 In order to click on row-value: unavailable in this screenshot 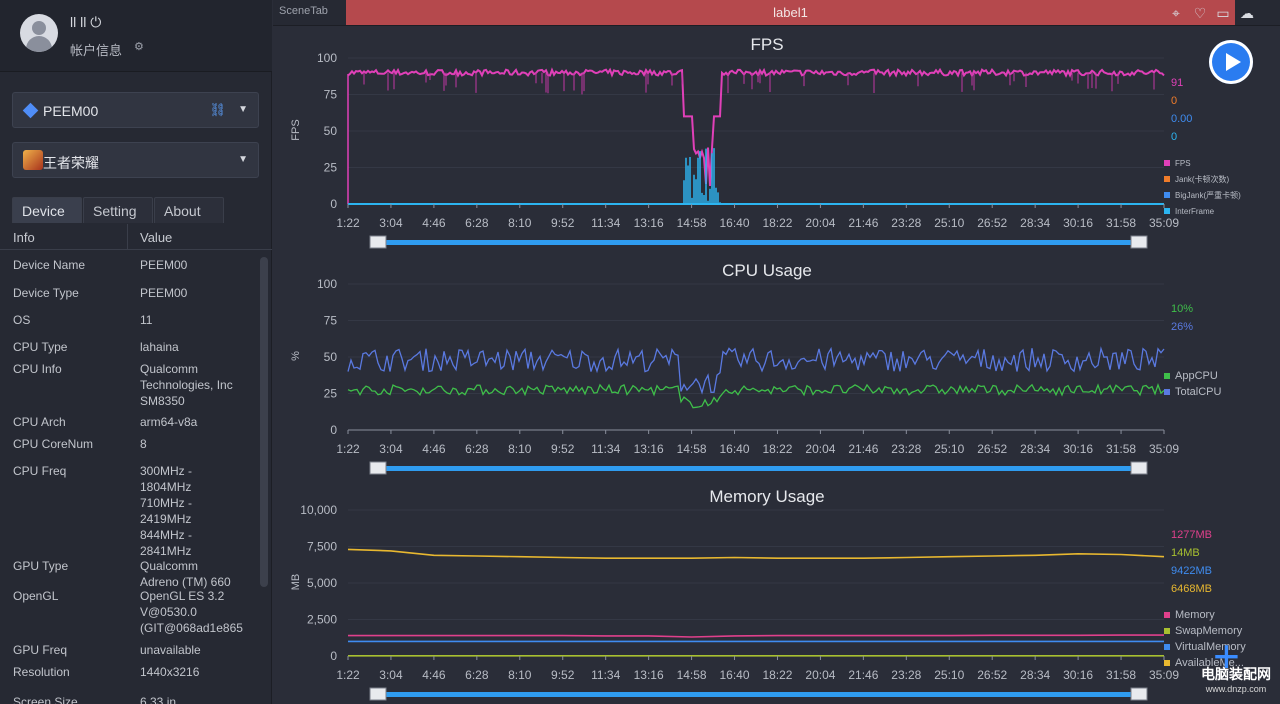, I will do `click(170, 650)`.